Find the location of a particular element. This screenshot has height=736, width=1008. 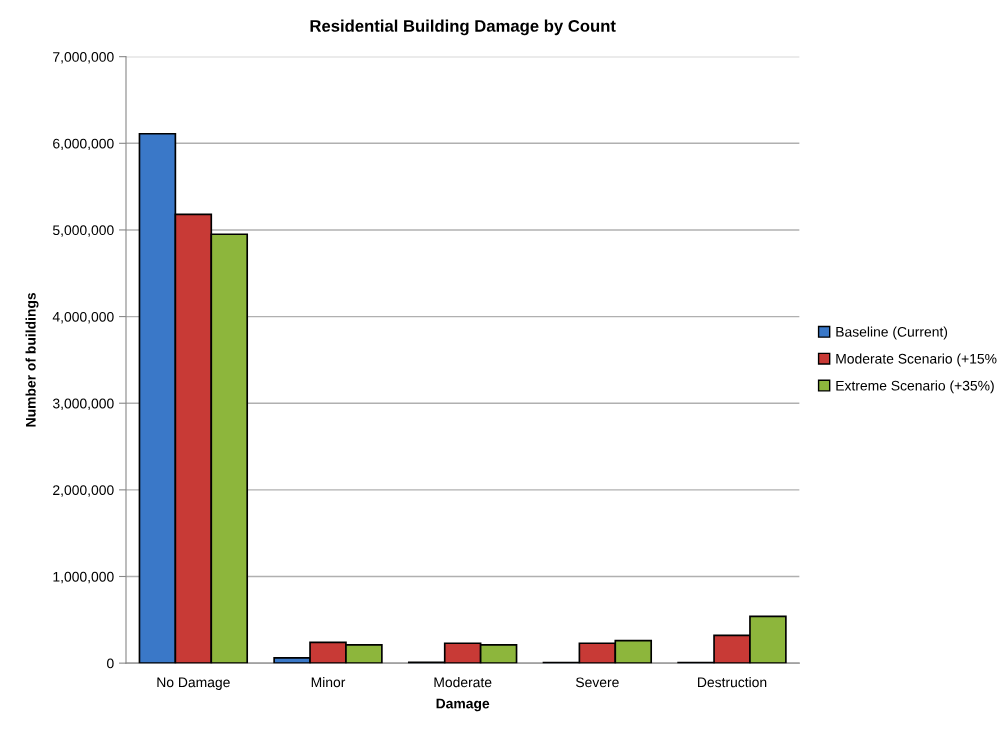

x-tick-label: Destruction is located at coordinates (732, 682).